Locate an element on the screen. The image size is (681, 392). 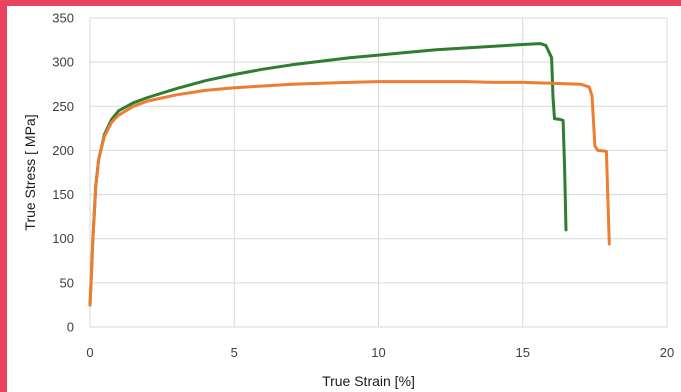
y-tick-label: 0 is located at coordinates (70, 327).